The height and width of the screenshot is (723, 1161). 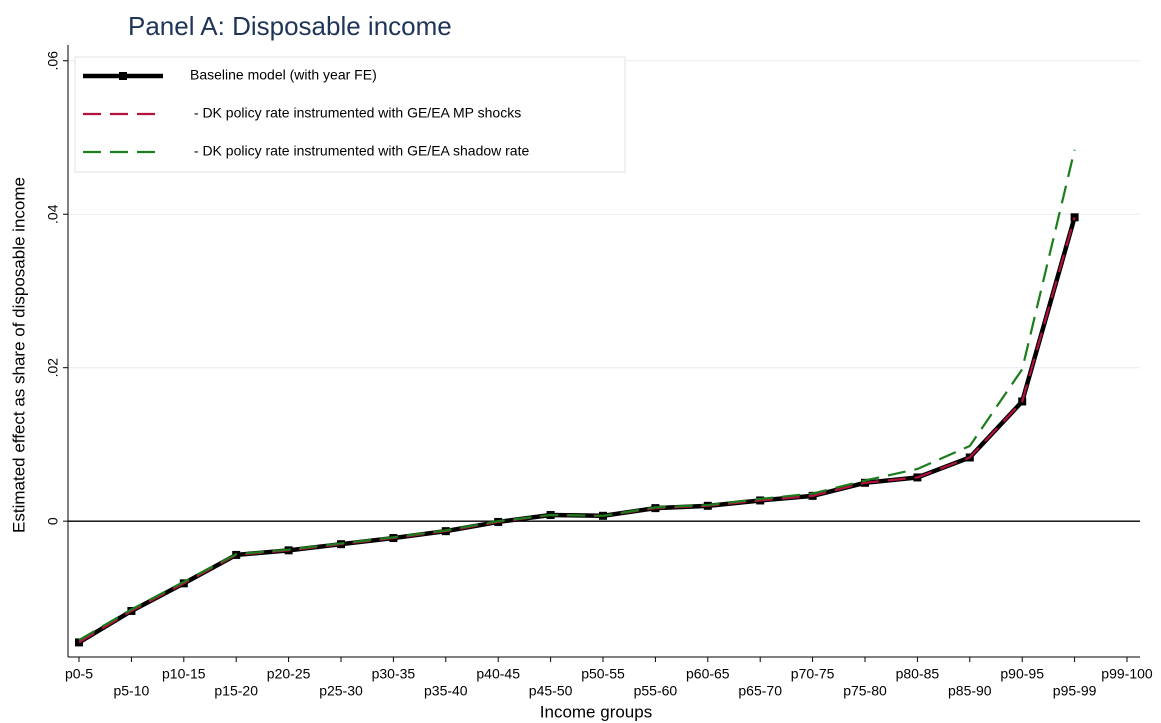 I want to click on x-tick-label: p40-45, so click(x=498, y=674).